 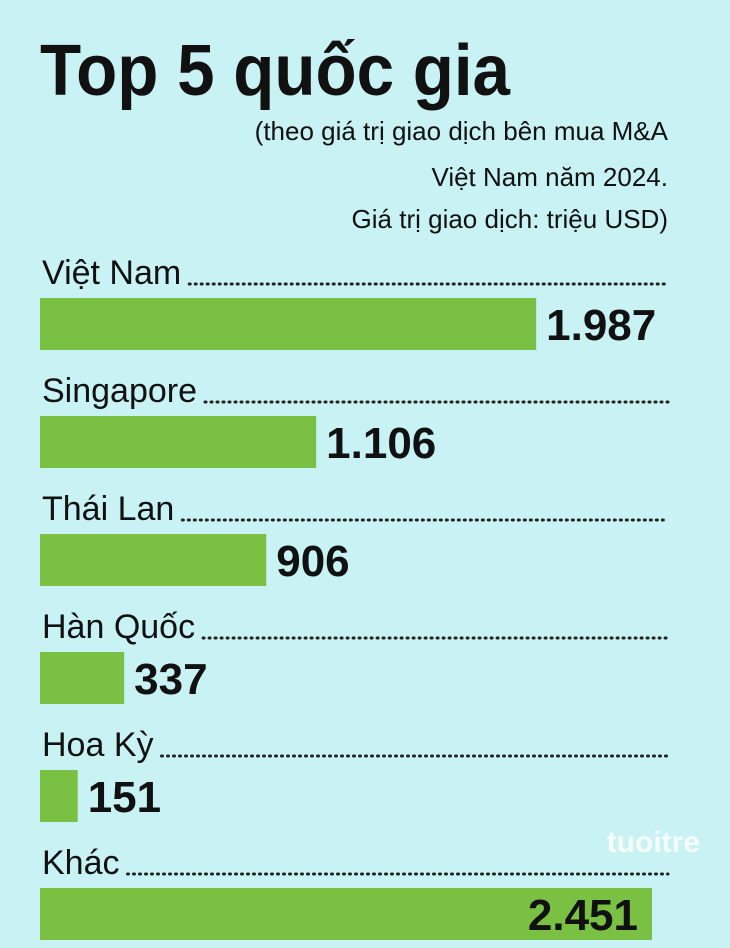 What do you see at coordinates (381, 443) in the screenshot?
I see `value-label: 1.106` at bounding box center [381, 443].